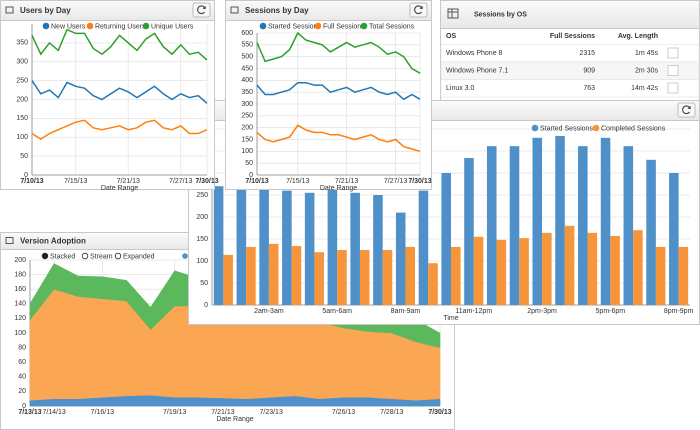  What do you see at coordinates (22, 362) in the screenshot?
I see `y-tick-label: 60` at bounding box center [22, 362].